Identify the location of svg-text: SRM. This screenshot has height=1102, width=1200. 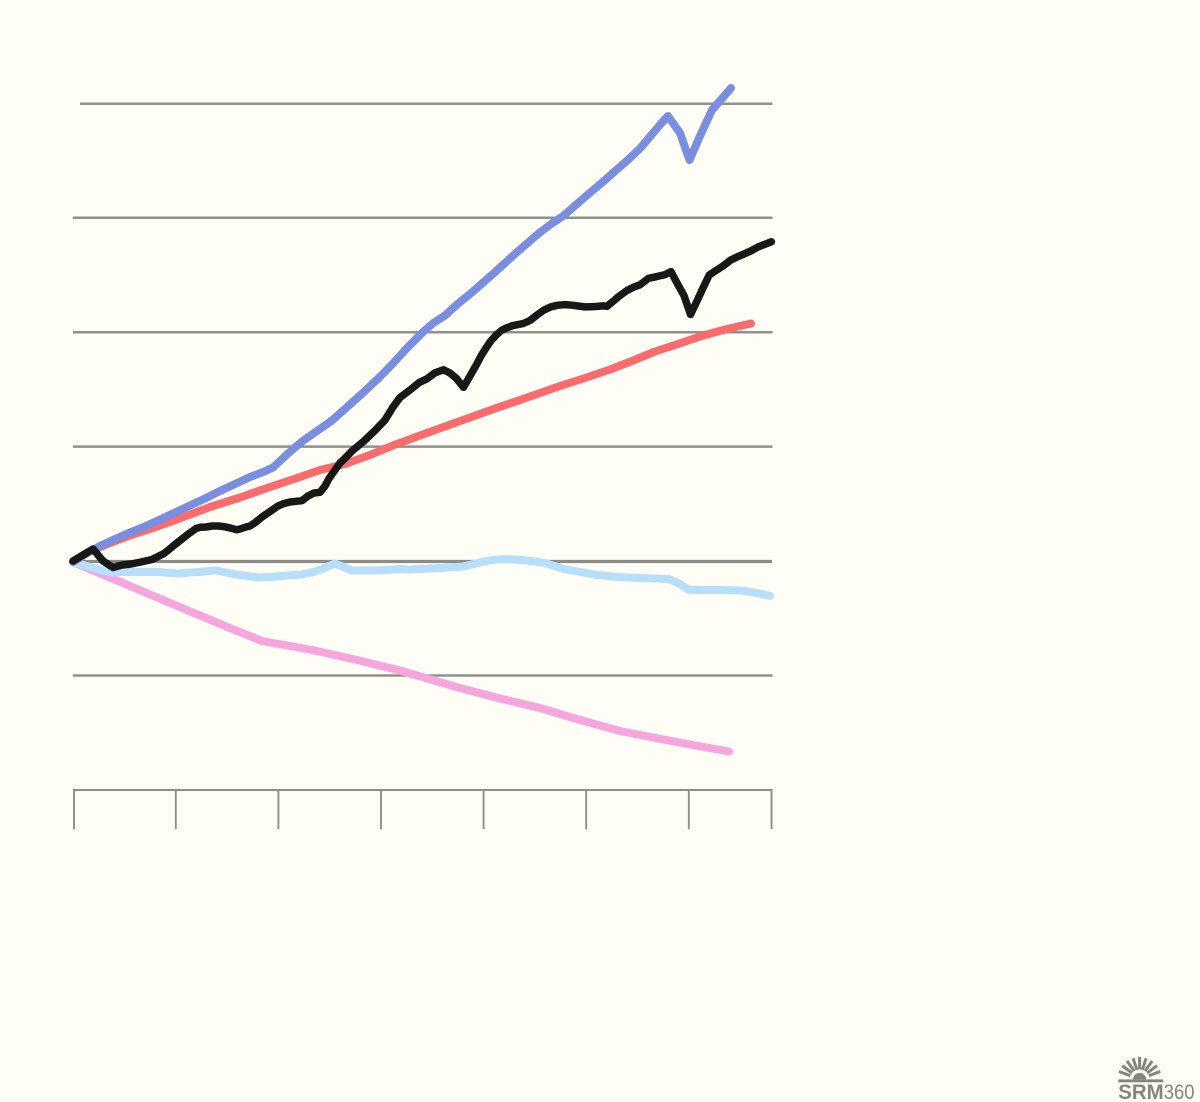
(1140, 1091).